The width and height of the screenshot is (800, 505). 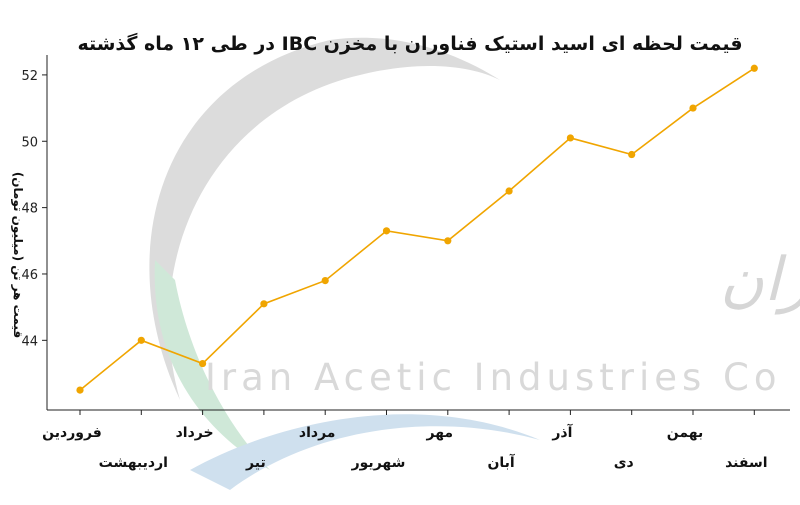 What do you see at coordinates (378, 463) in the screenshot?
I see `x-tick-label: شهریور` at bounding box center [378, 463].